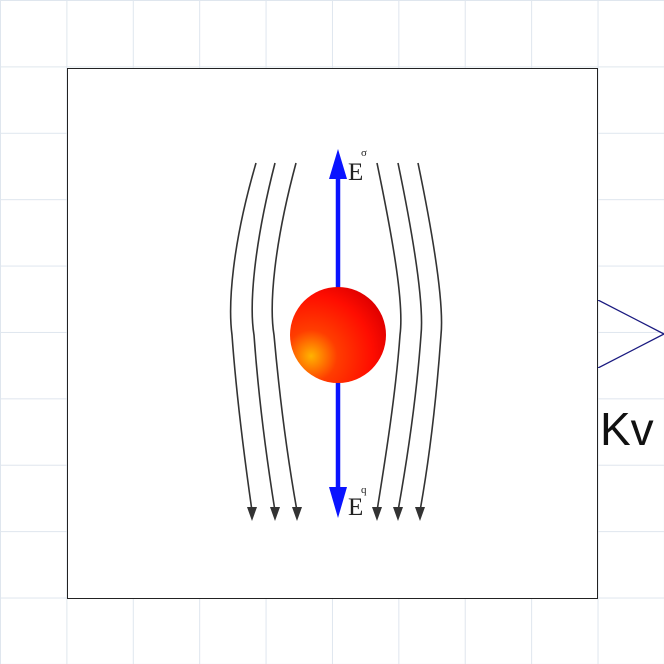 This screenshot has height=664, width=664. I want to click on top-vector-subscript: σ, so click(364, 153).